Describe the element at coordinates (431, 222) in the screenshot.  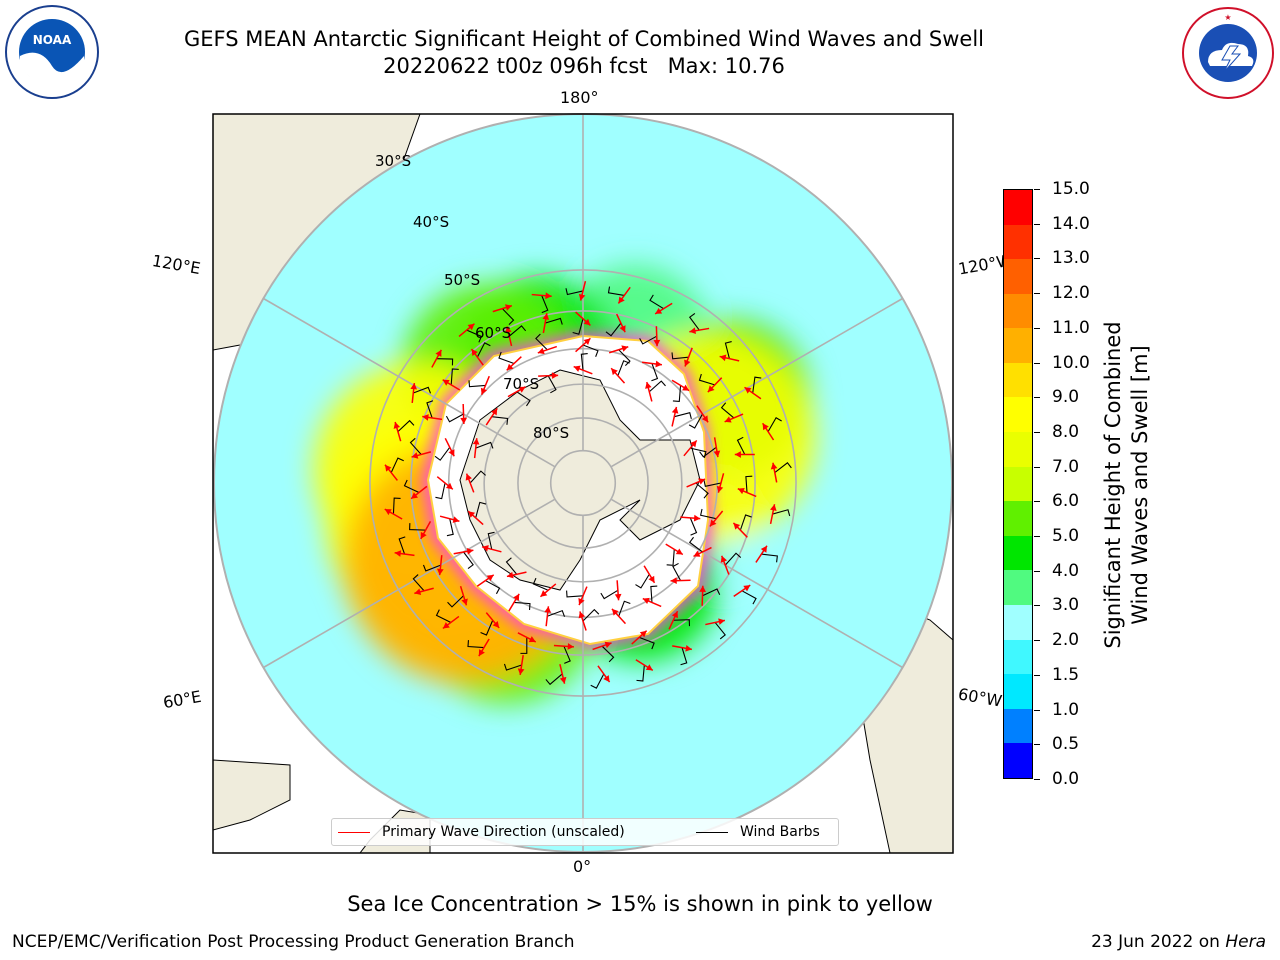
I see `lat-label-40: 40°S` at that location.